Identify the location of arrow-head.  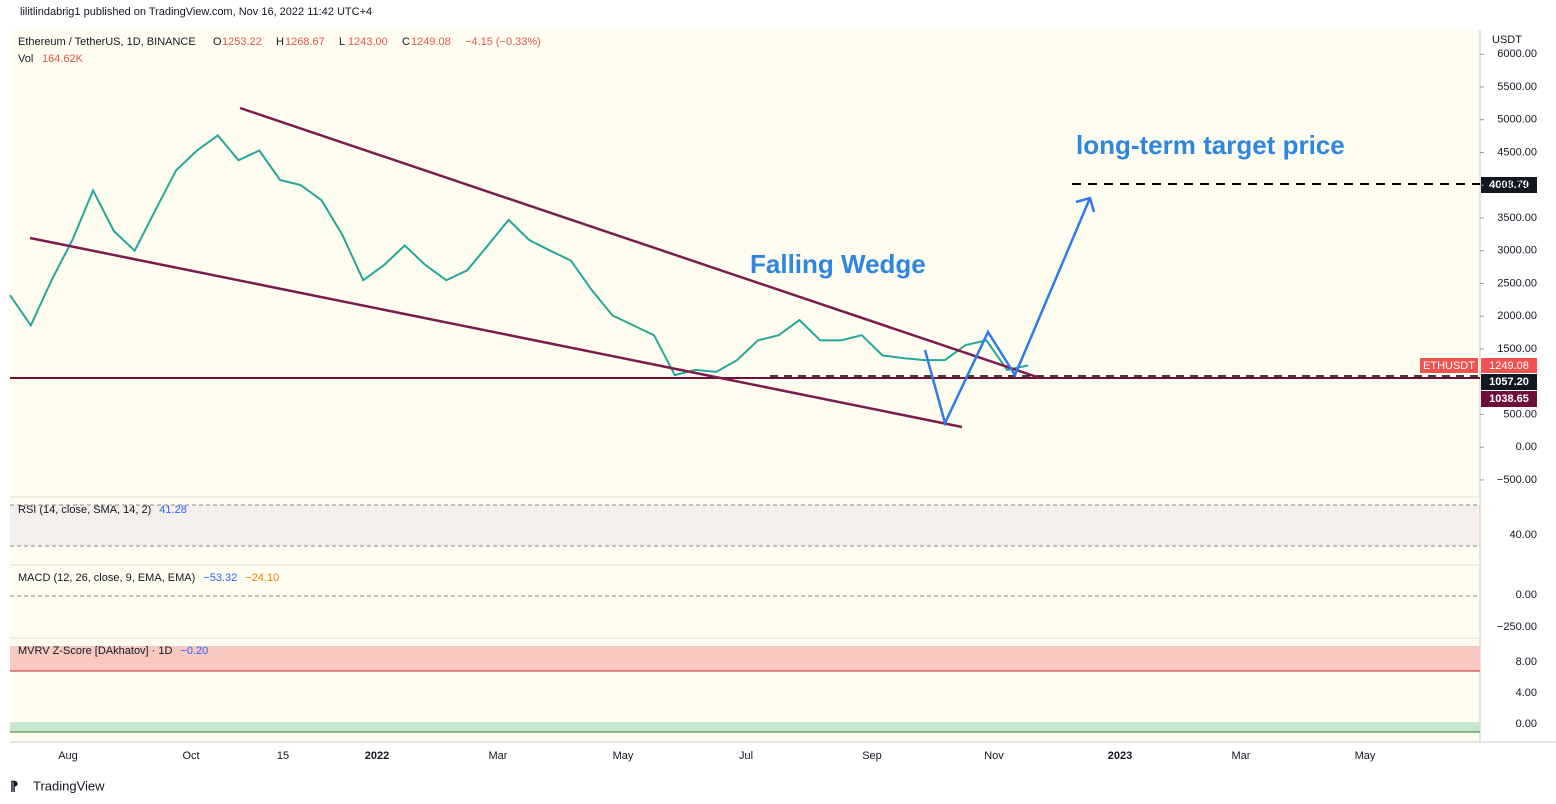
(1085, 204).